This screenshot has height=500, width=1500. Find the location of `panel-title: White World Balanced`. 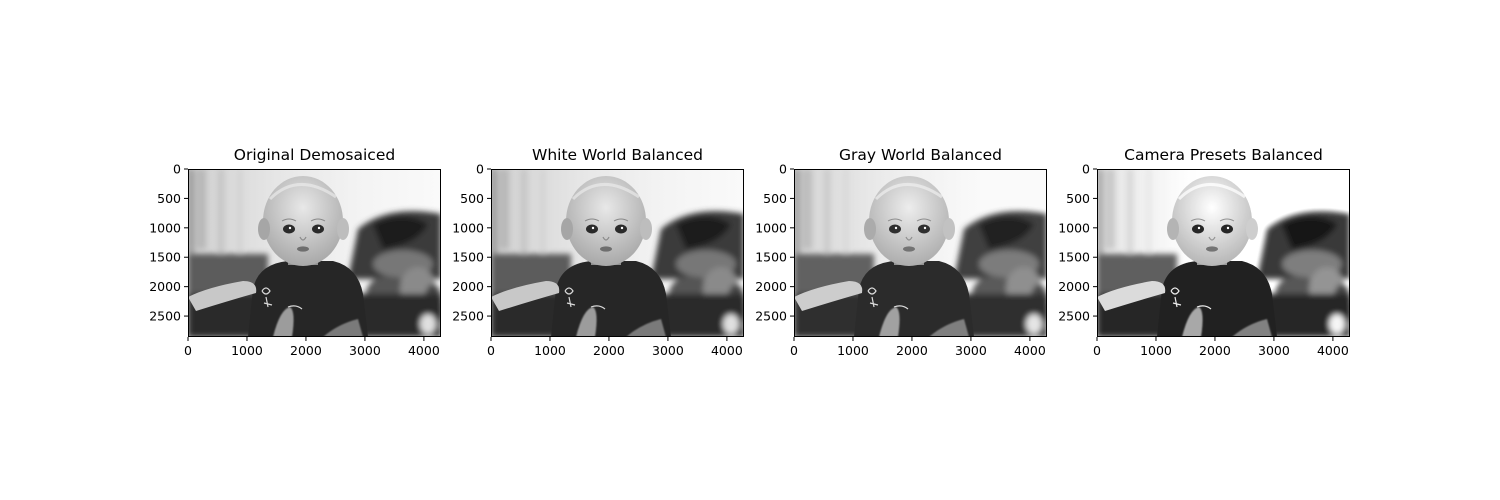

panel-title: White World Balanced is located at coordinates (617, 155).